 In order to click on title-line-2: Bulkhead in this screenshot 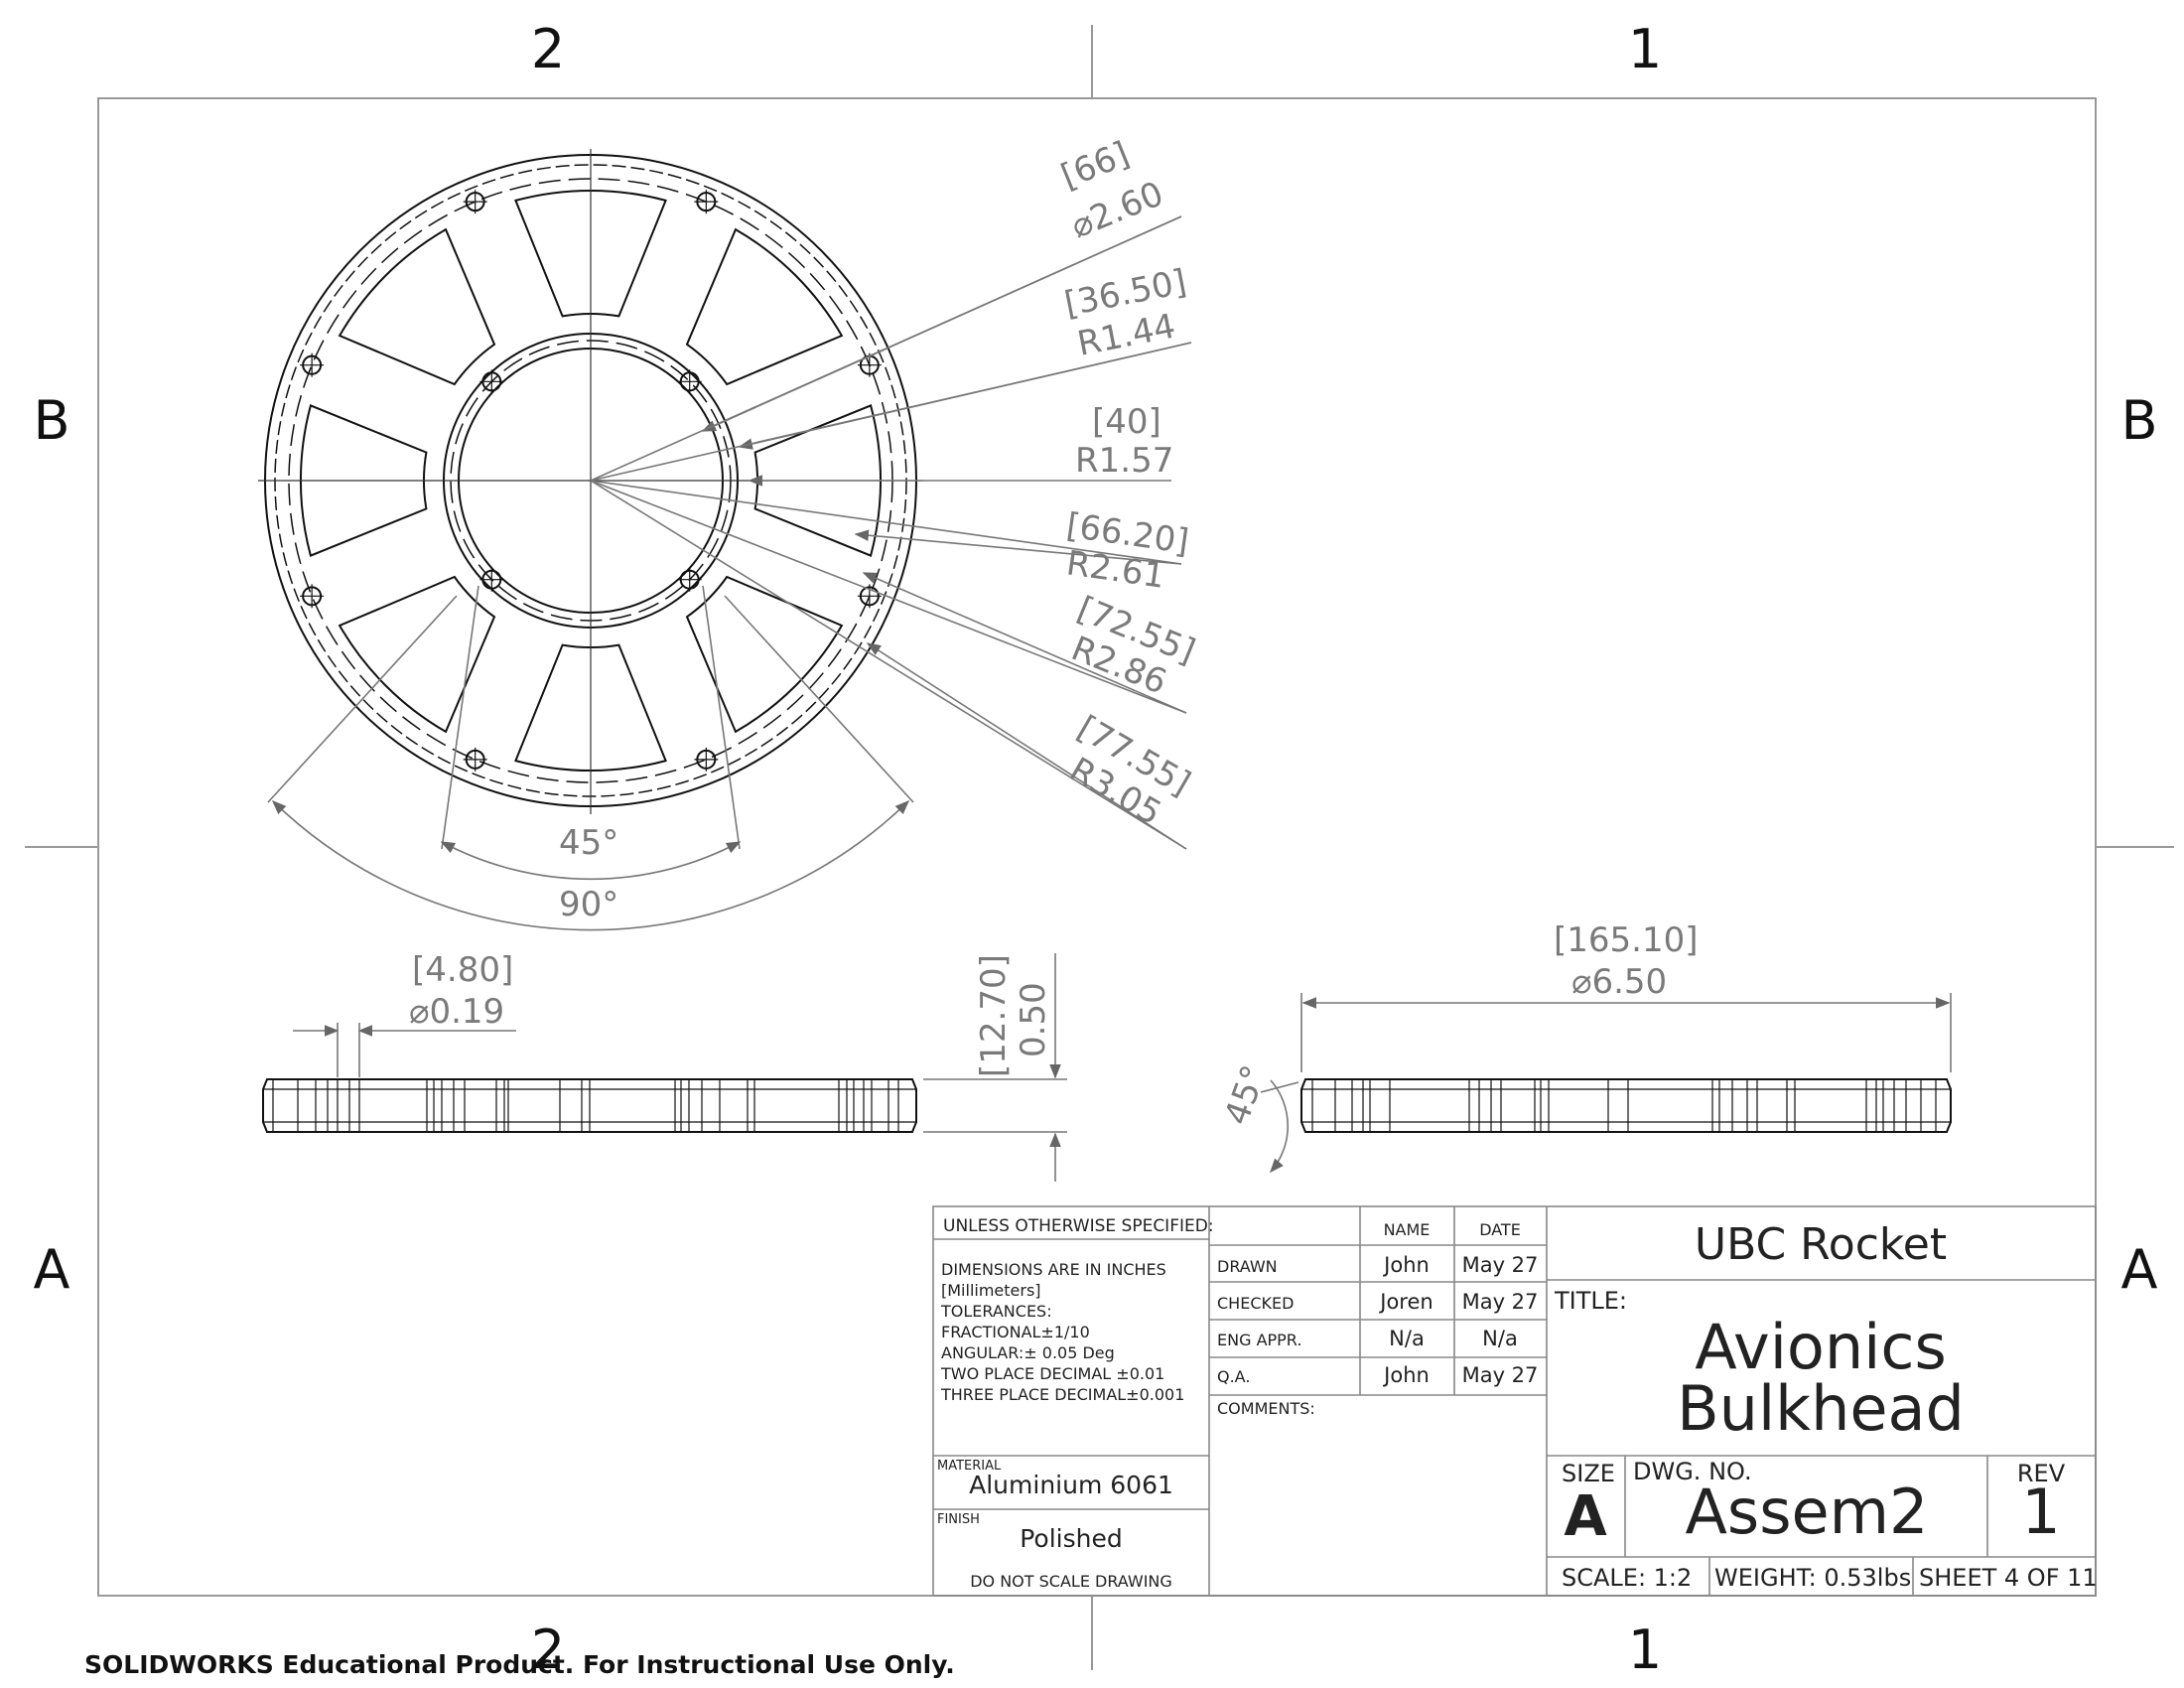, I will do `click(1821, 1408)`.